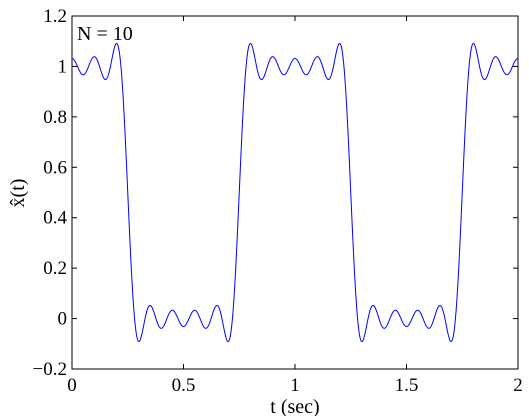 Image resolution: width=529 pixels, height=416 pixels. I want to click on y-tick-label: 0.2, so click(55, 268).